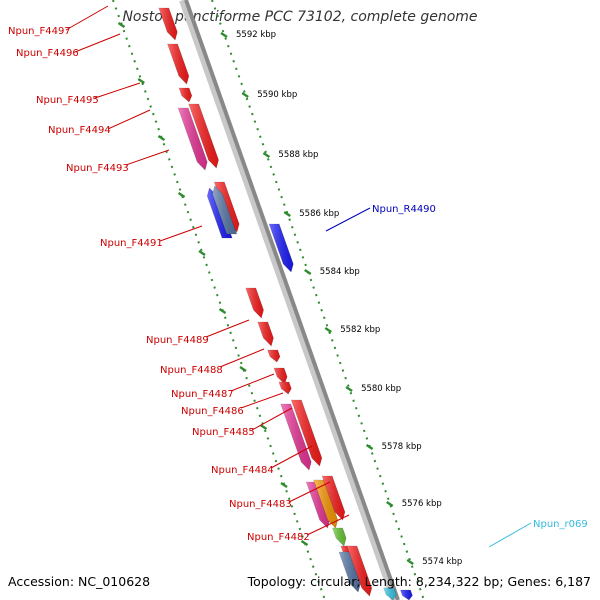  Describe the element at coordinates (79, 581) in the screenshot. I see `accession-text: Accession: NC_010628` at that location.